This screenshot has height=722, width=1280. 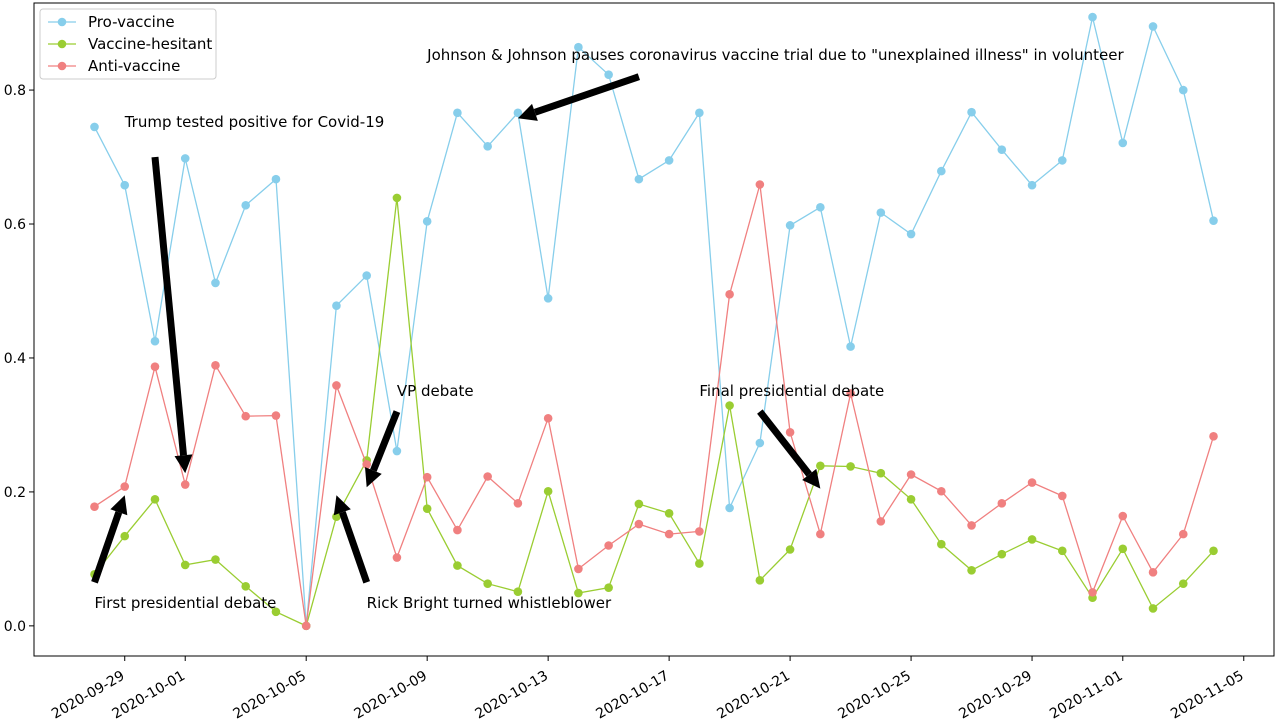 I want to click on annotation-label: Final presidential debate, so click(x=791, y=391).